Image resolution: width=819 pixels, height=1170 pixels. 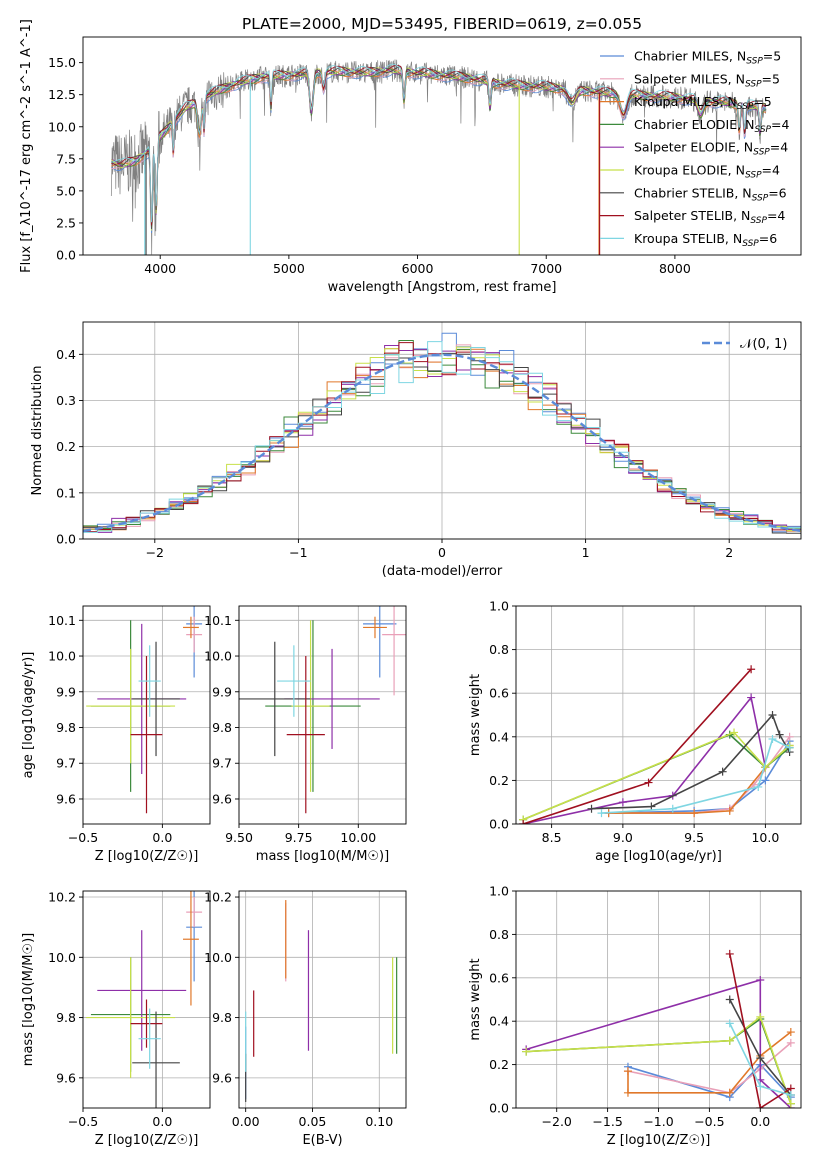 I want to click on marker-salpeter_stelib, so click(x=523, y=822).